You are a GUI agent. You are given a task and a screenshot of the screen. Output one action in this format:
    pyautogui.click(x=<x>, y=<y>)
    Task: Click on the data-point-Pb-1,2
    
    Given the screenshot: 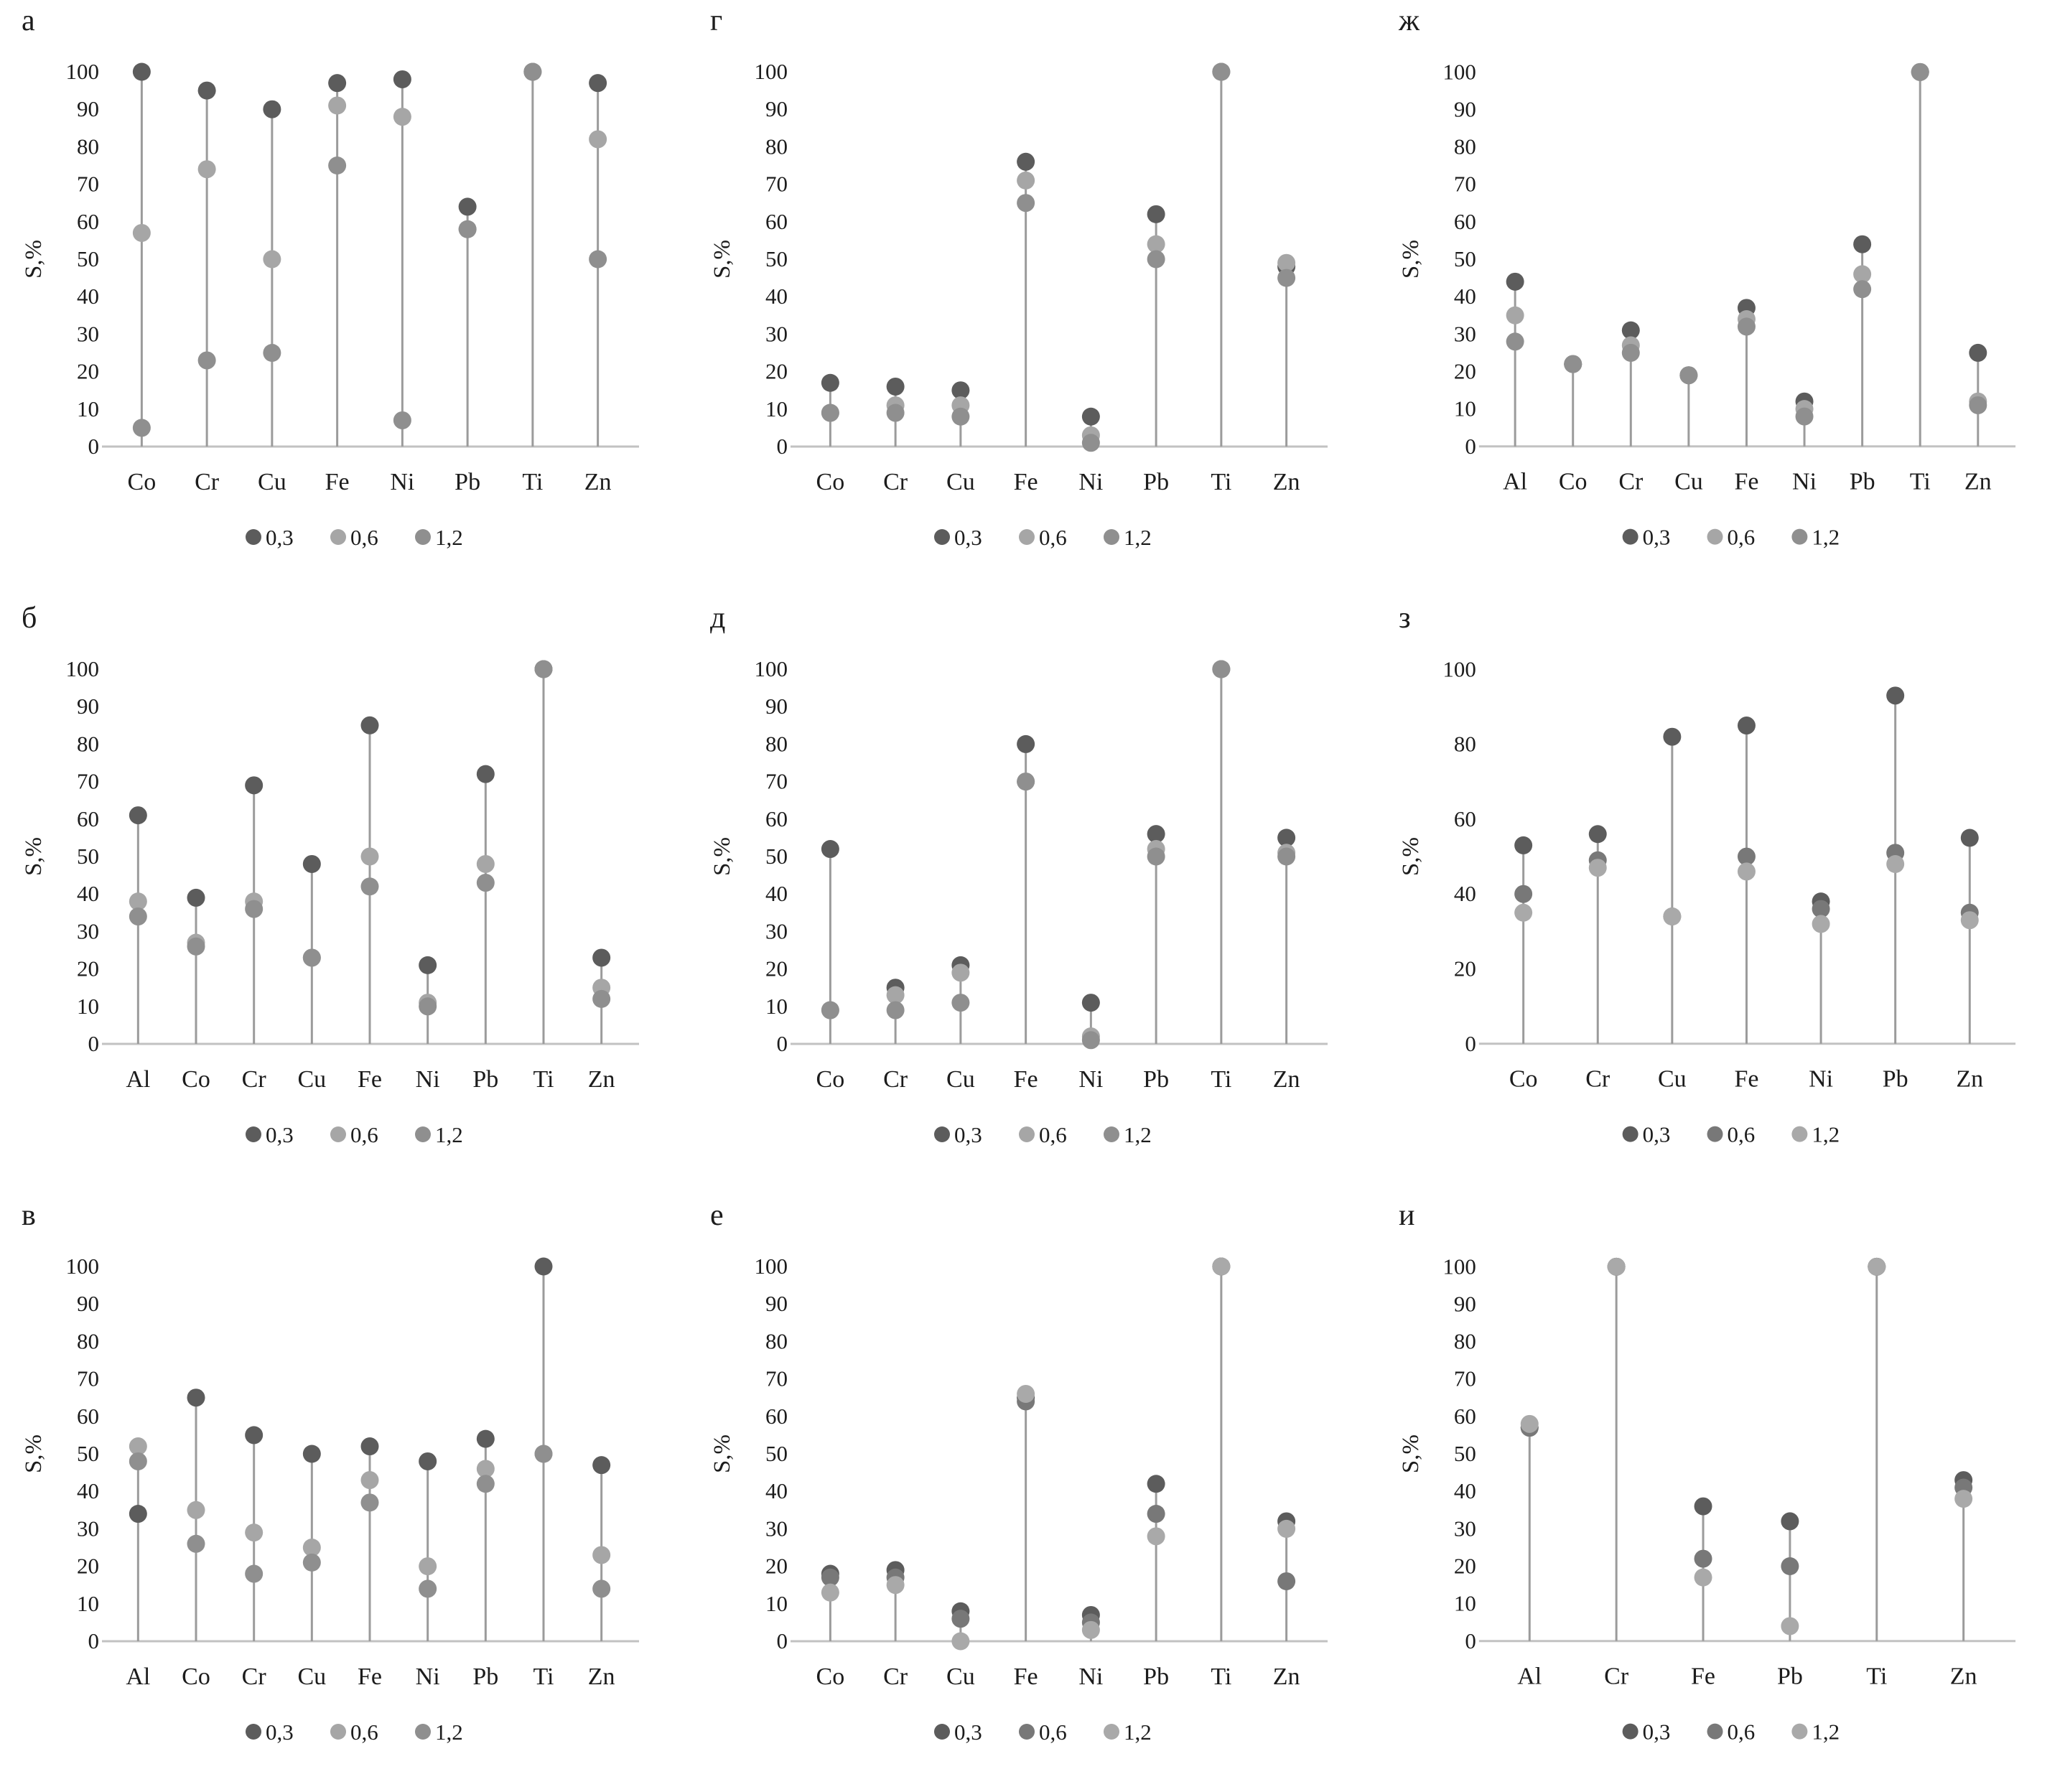 What is the action you would take?
    pyautogui.click(x=485, y=883)
    